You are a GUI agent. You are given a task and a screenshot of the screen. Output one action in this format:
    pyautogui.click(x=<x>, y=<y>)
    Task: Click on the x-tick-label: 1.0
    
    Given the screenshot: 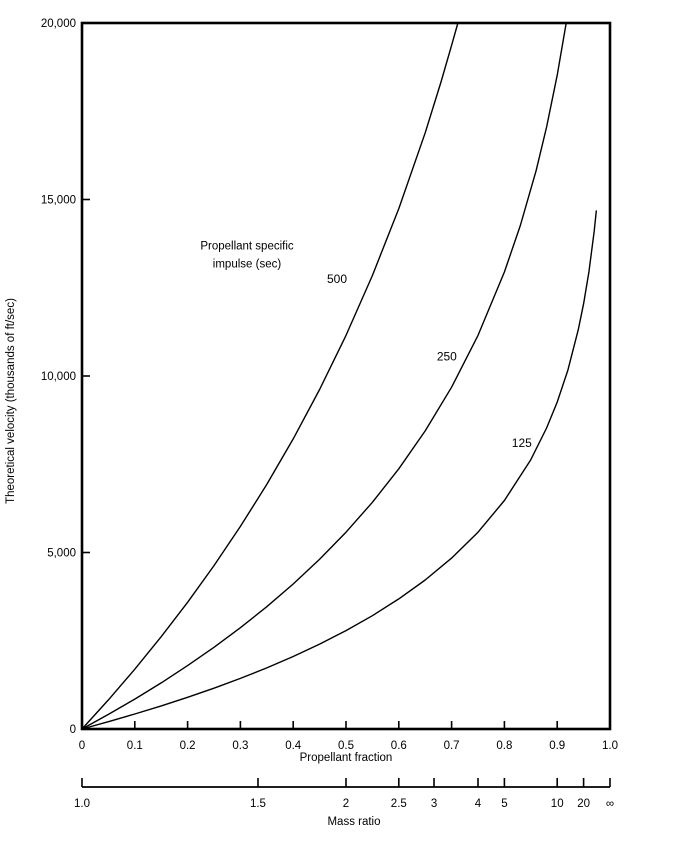 What is the action you would take?
    pyautogui.click(x=610, y=746)
    